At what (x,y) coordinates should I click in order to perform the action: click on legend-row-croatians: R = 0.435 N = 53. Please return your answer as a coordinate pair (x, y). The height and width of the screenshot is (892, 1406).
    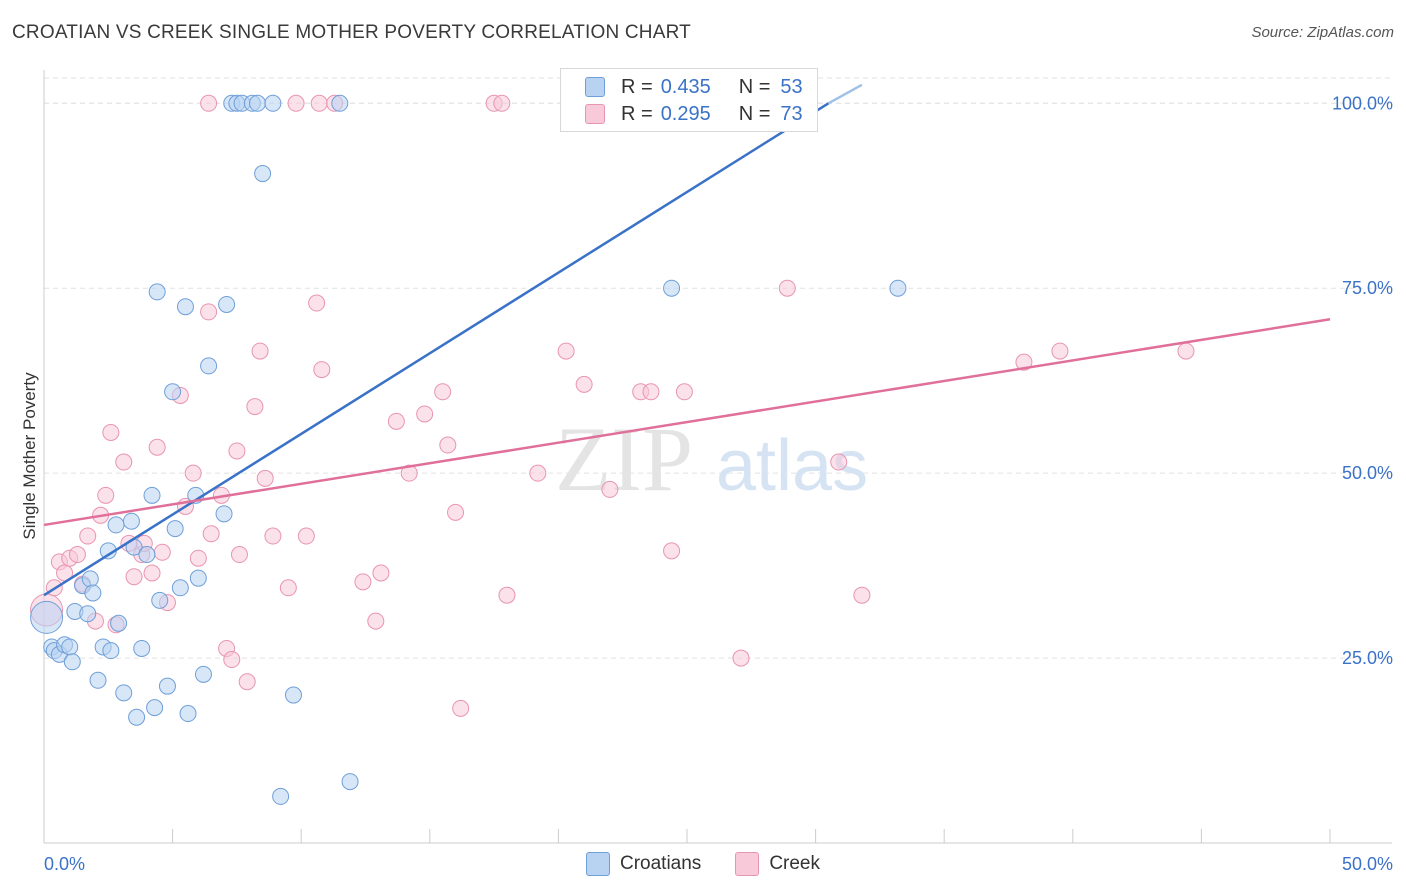
    Looking at the image, I should click on (694, 87).